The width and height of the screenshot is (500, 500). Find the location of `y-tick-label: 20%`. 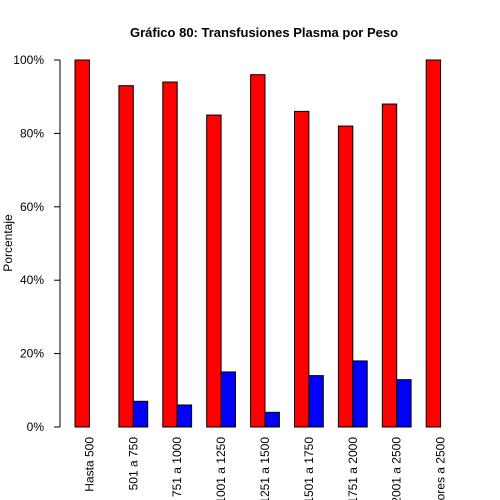

y-tick-label: 20% is located at coordinates (32, 354).